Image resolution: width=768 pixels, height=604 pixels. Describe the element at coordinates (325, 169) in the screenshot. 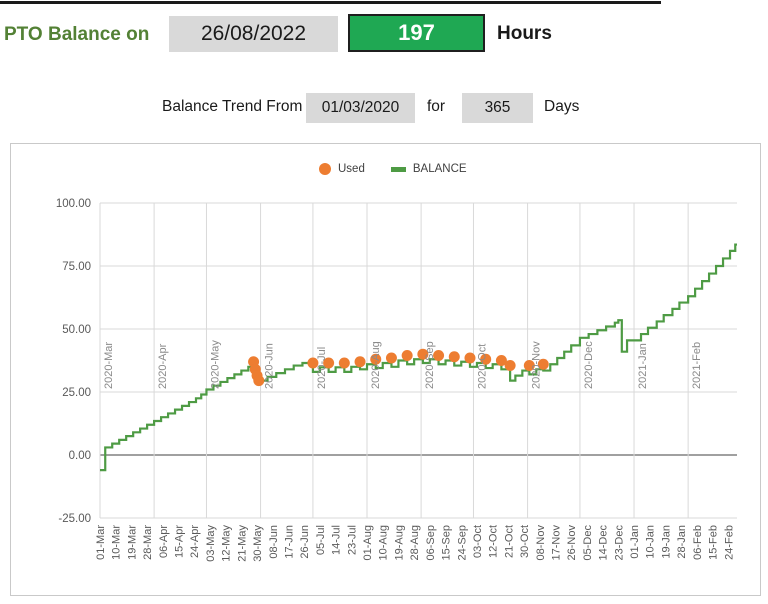

I see `used-series-marker-icon` at that location.